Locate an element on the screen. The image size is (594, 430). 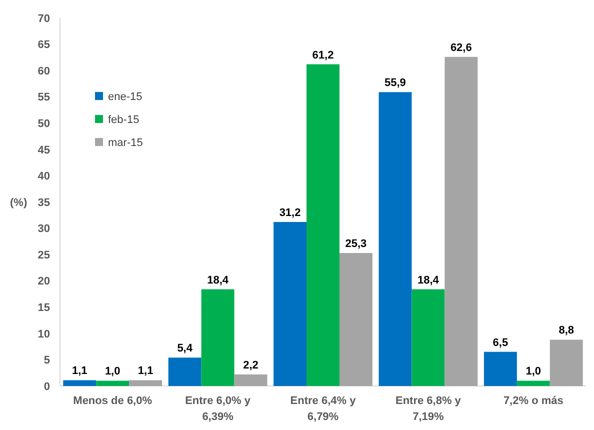
y-tick-label: 70 is located at coordinates (44, 18).